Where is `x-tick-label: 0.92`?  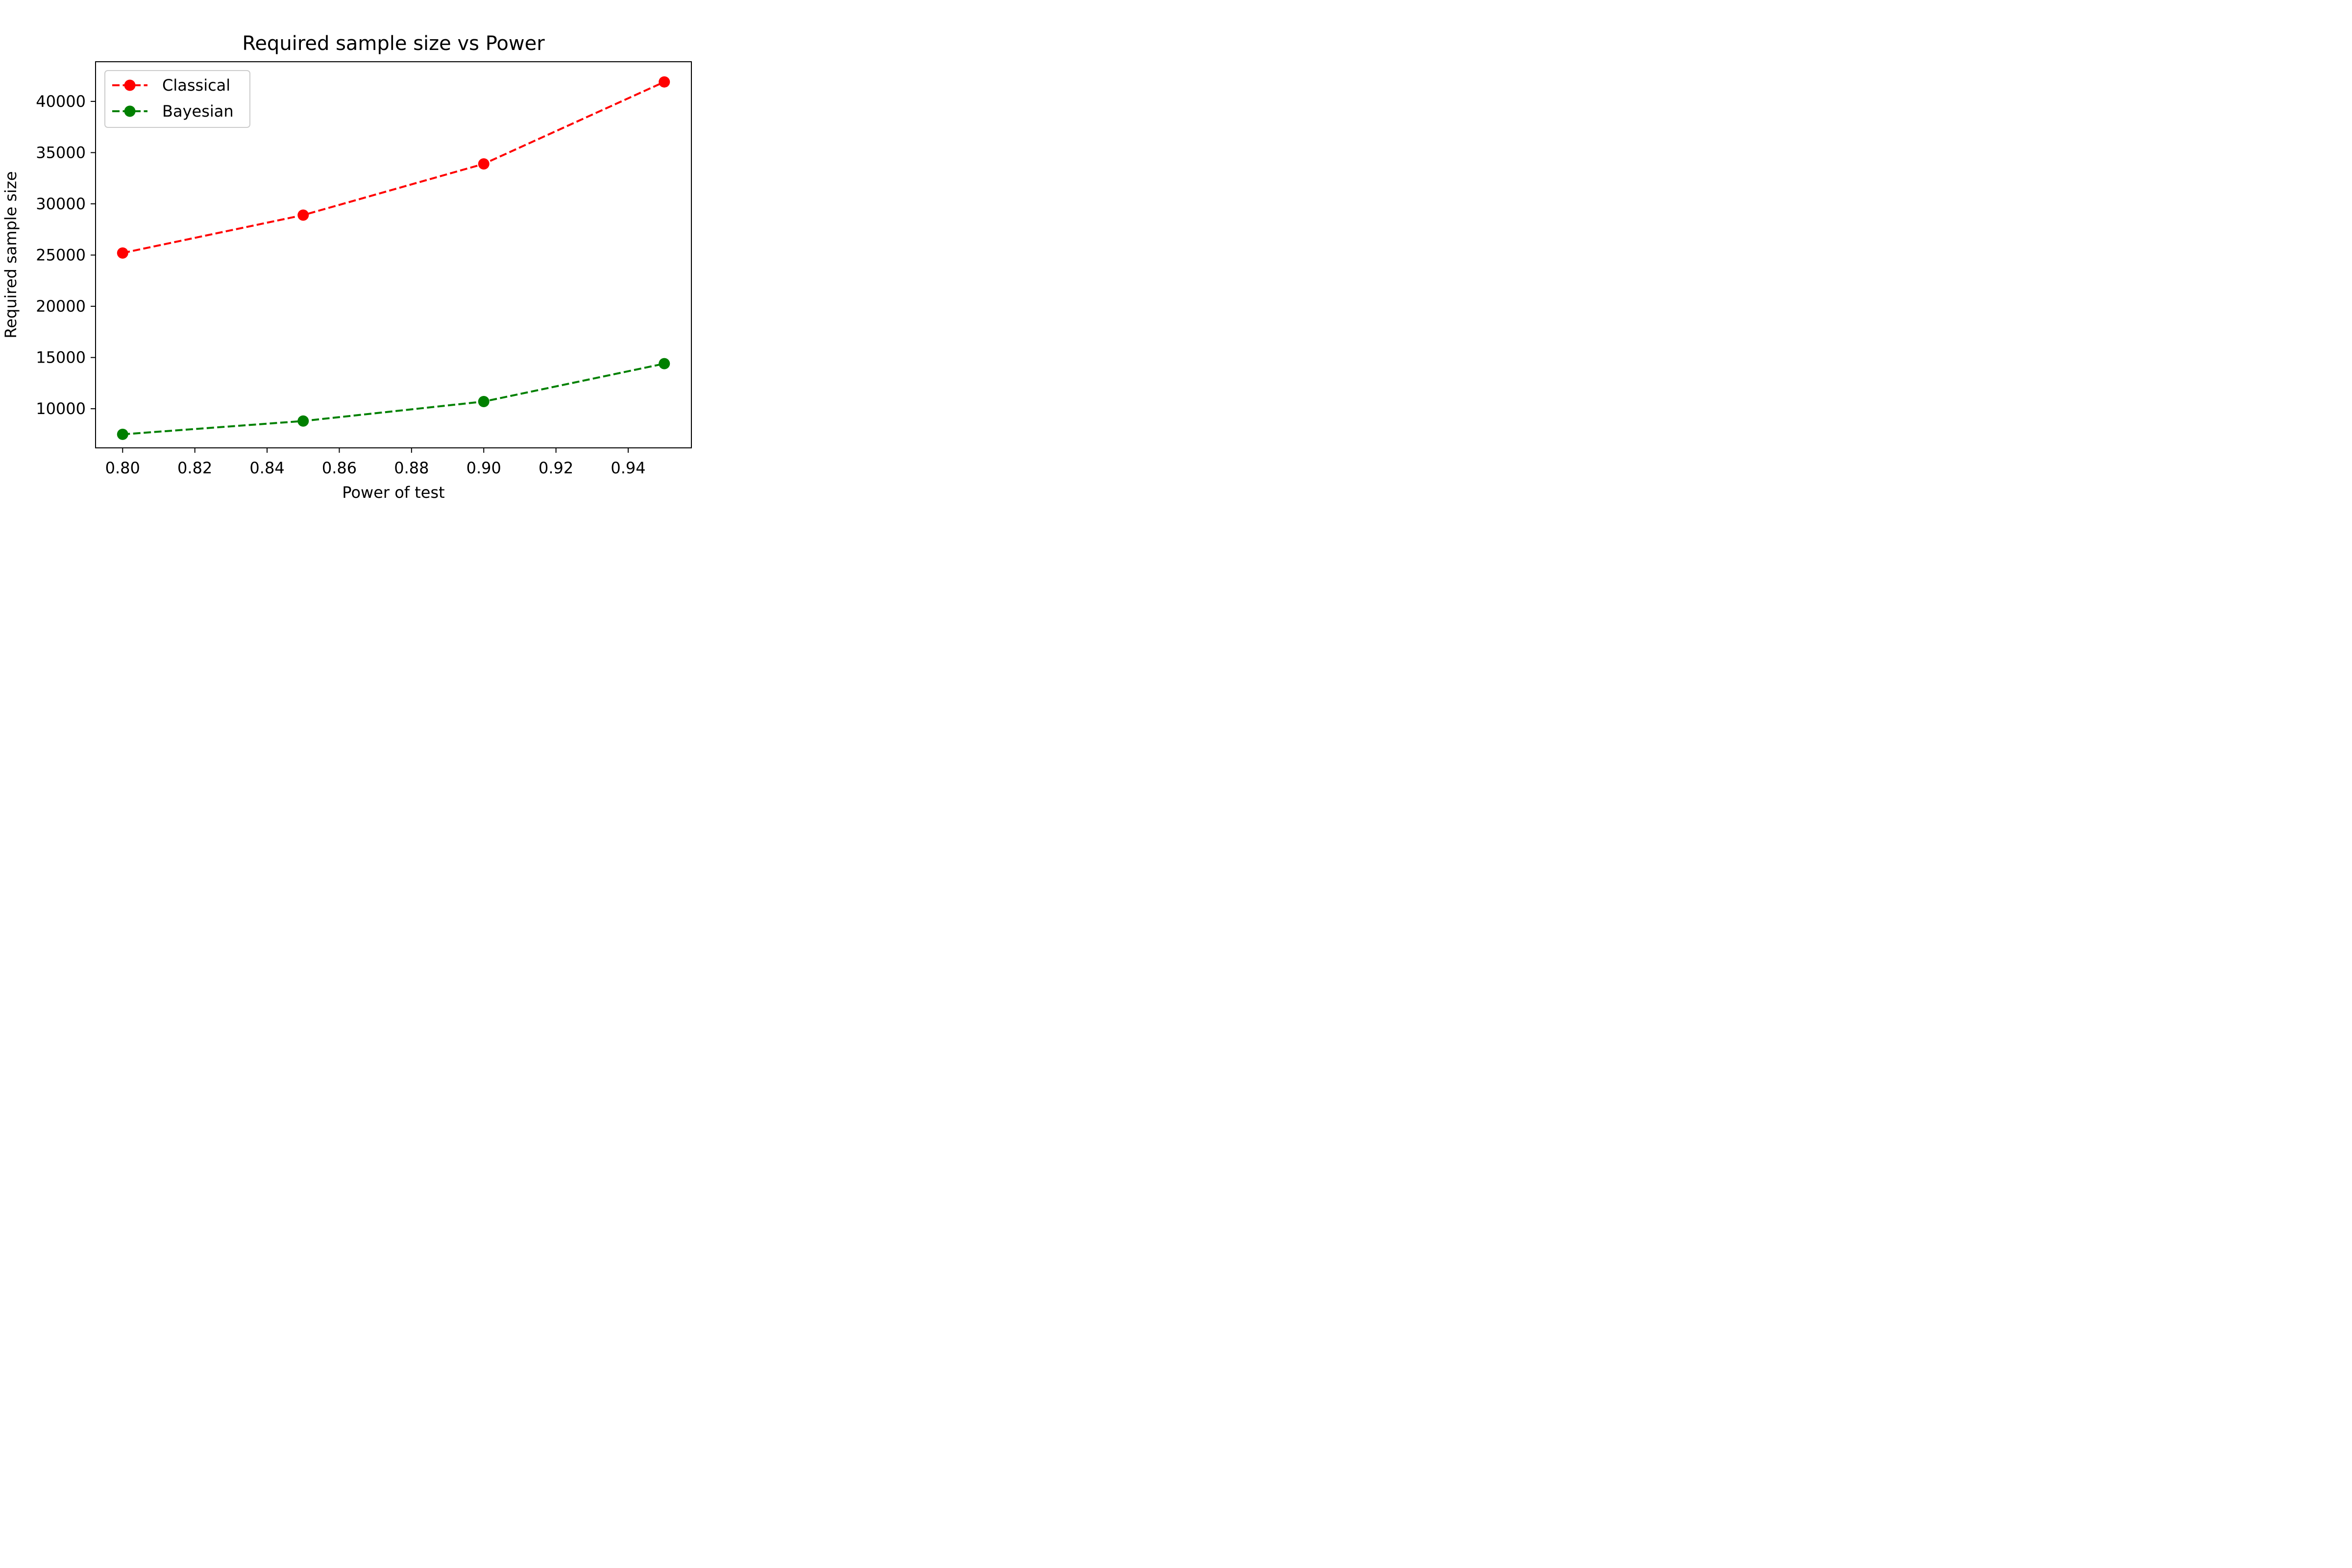
x-tick-label: 0.92 is located at coordinates (556, 468).